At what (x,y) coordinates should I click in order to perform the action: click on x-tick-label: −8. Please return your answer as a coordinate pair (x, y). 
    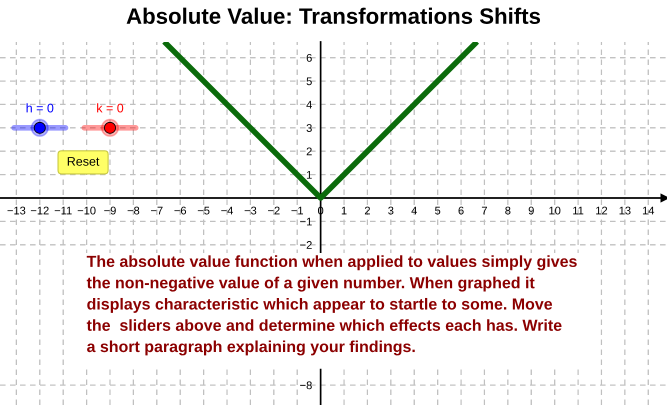
    Looking at the image, I should click on (134, 210).